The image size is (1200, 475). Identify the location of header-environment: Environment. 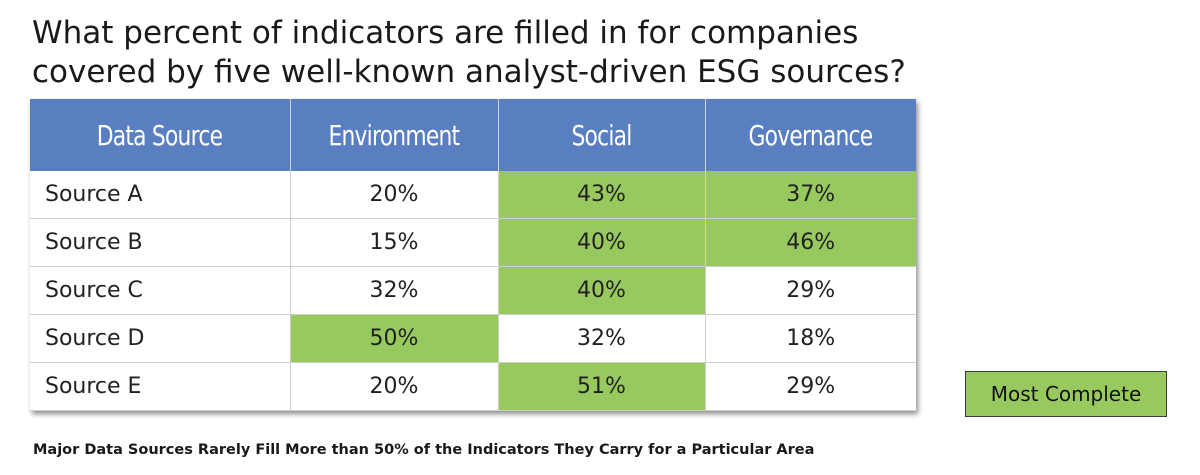
(394, 135).